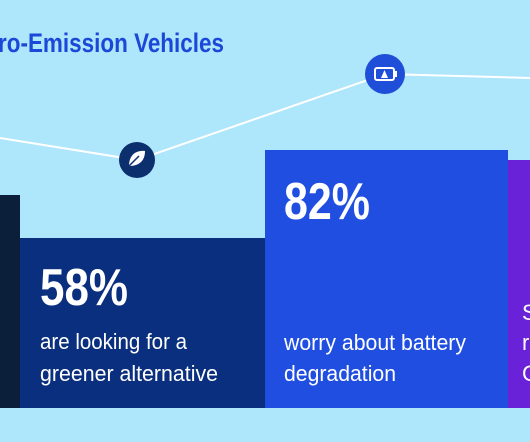 Image resolution: width=530 pixels, height=442 pixels. Describe the element at coordinates (137, 160) in the screenshot. I see `leaf-icon` at that location.